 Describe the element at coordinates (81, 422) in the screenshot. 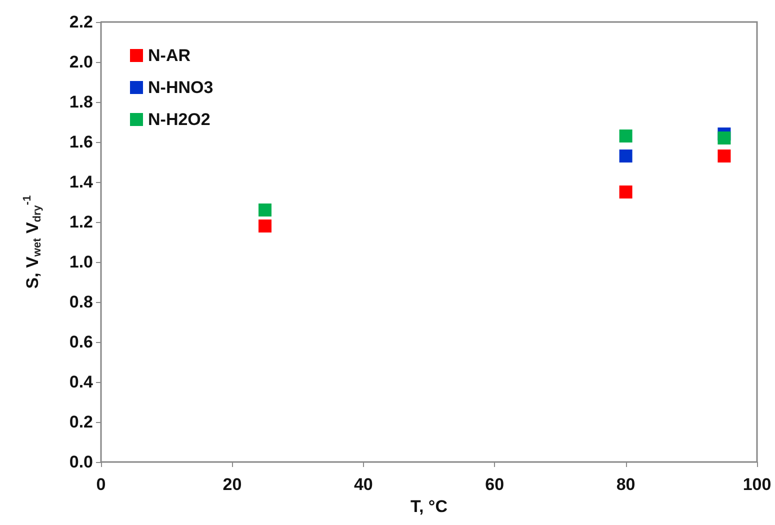

I see `y-tick-label: 0.2` at that location.